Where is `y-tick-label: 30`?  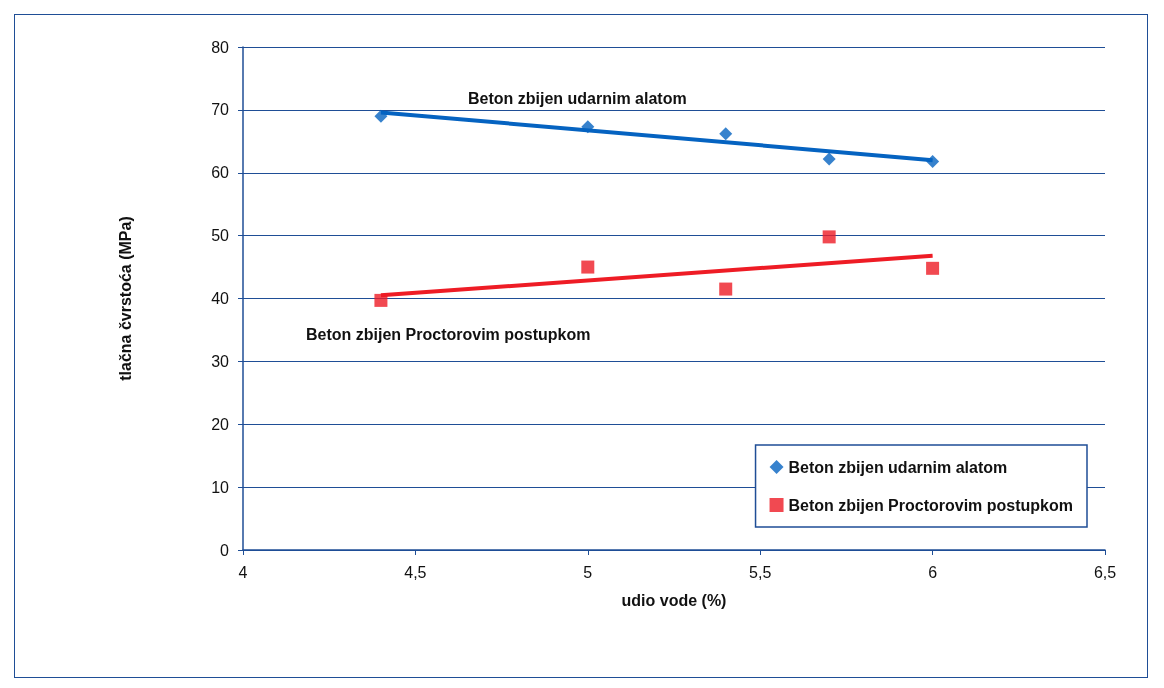 y-tick-label: 30 is located at coordinates (220, 361).